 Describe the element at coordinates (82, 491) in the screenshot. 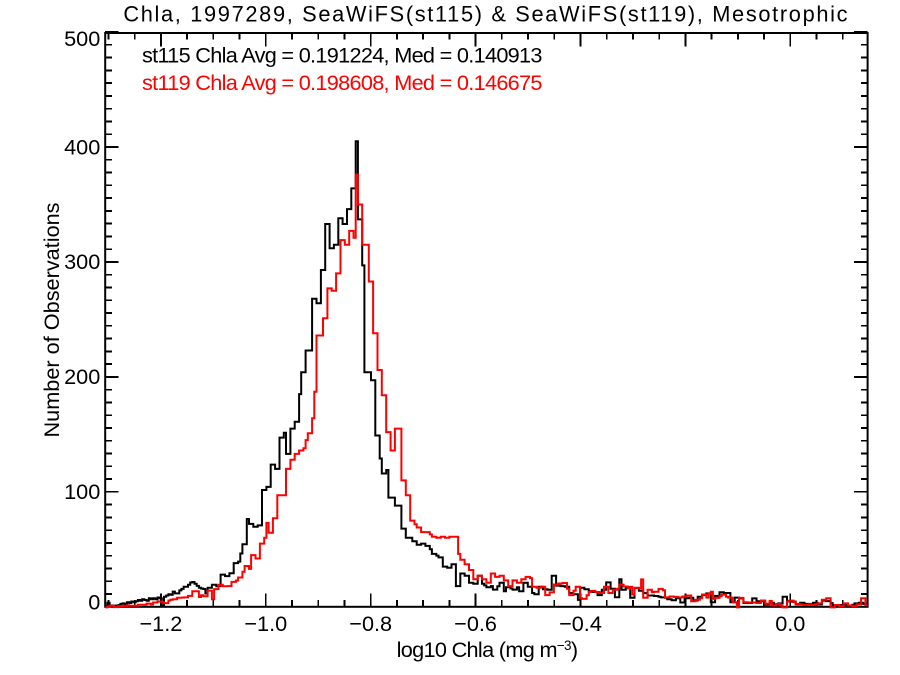

I see `svg-text: 100` at that location.